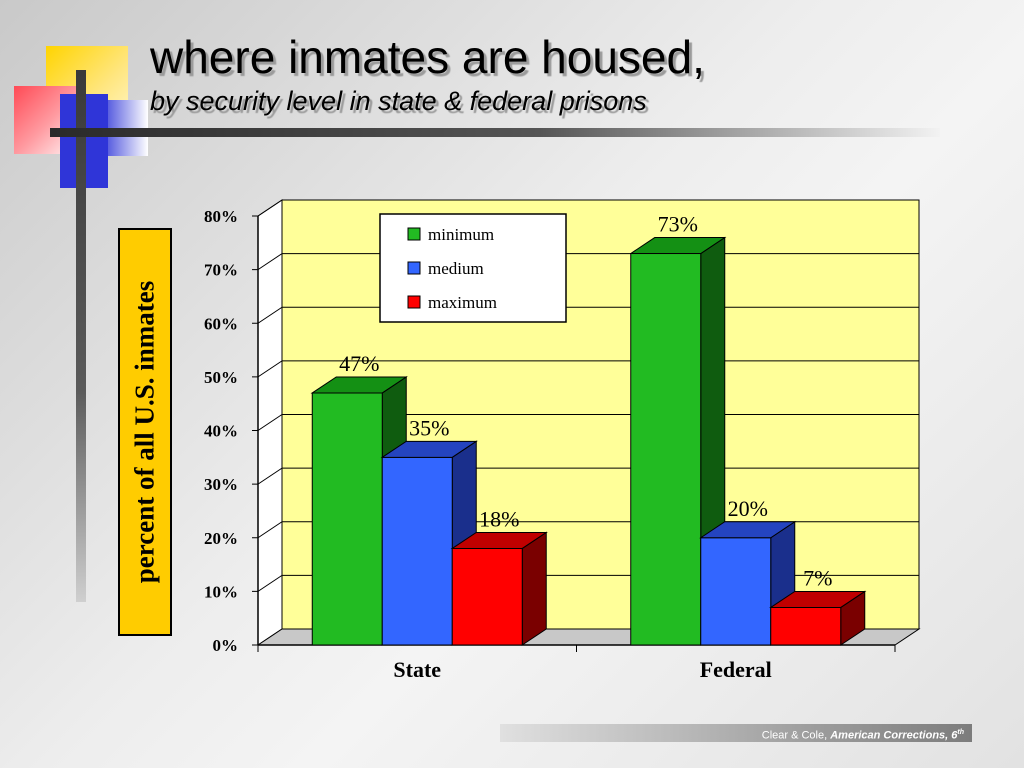 The image size is (1024, 768). Describe the element at coordinates (221, 216) in the screenshot. I see `y-tick-label: 80%` at that location.